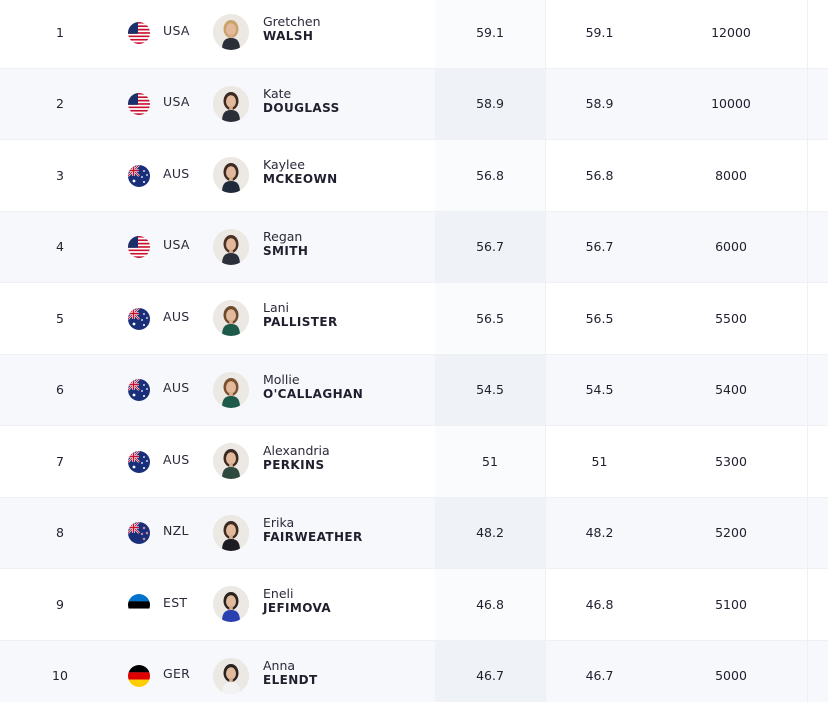 This screenshot has height=702, width=828. What do you see at coordinates (414, 462) in the screenshot?
I see `table-row: 7 AUS Alexandria PERKINS 51 51 5300` at bounding box center [414, 462].